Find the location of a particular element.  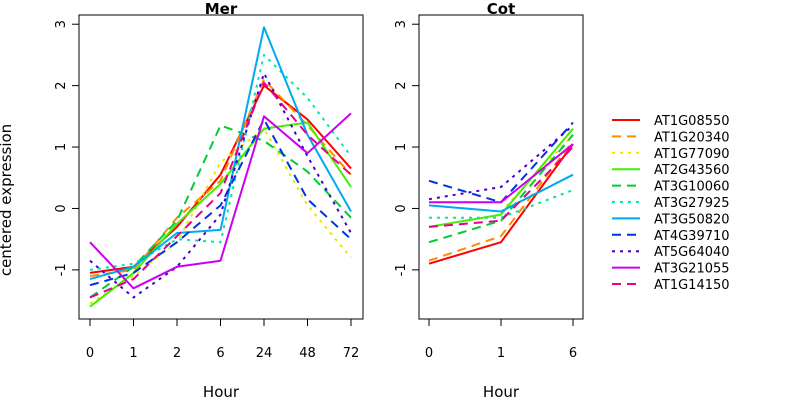

series-line-cot-at5g64040 is located at coordinates (501, 162).